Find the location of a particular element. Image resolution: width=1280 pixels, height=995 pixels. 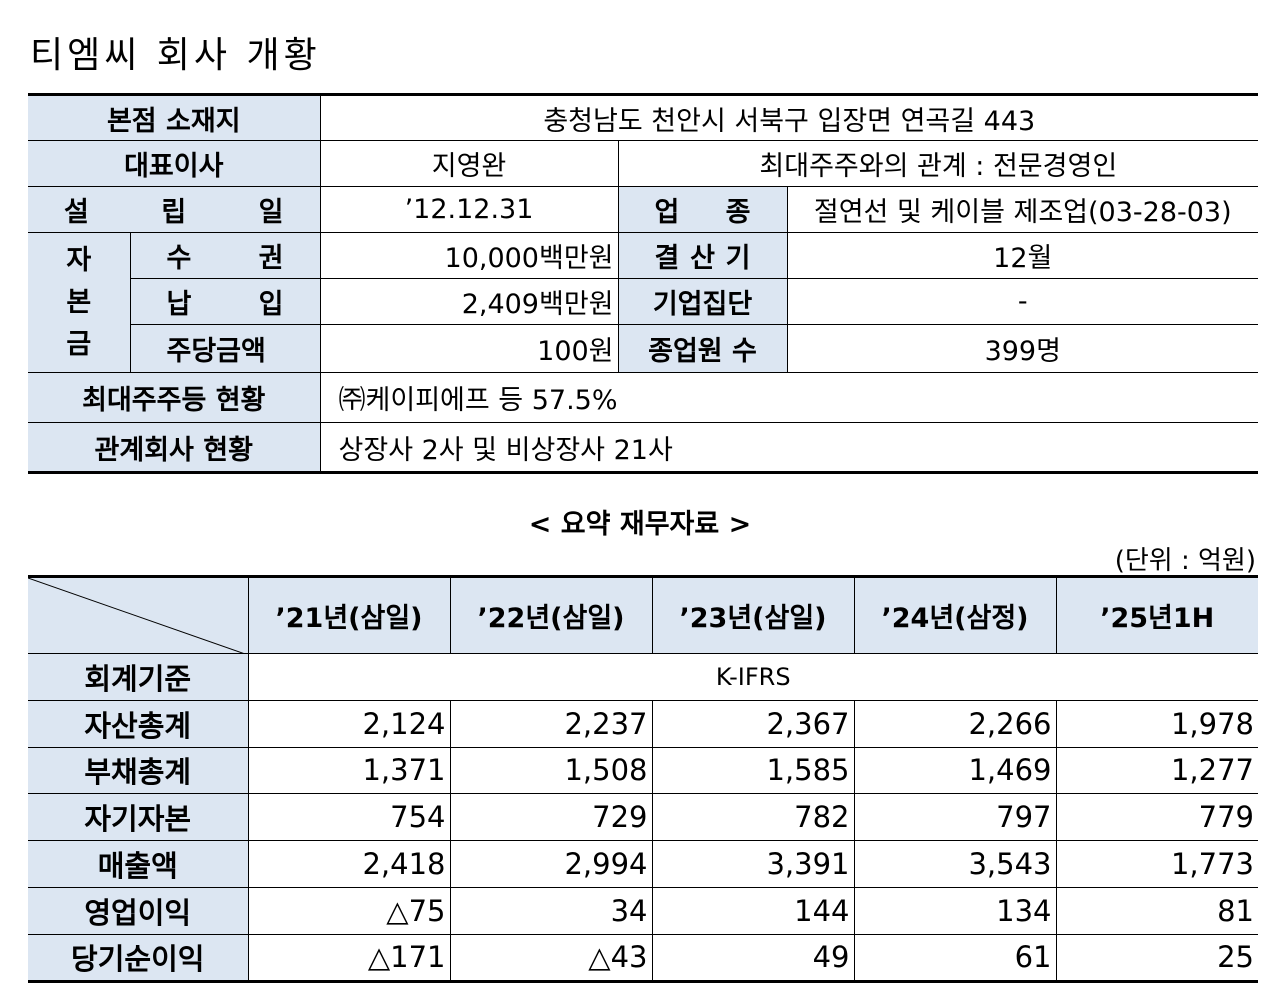

standard-row: 회계기준 K-IFRS is located at coordinates (643, 677).